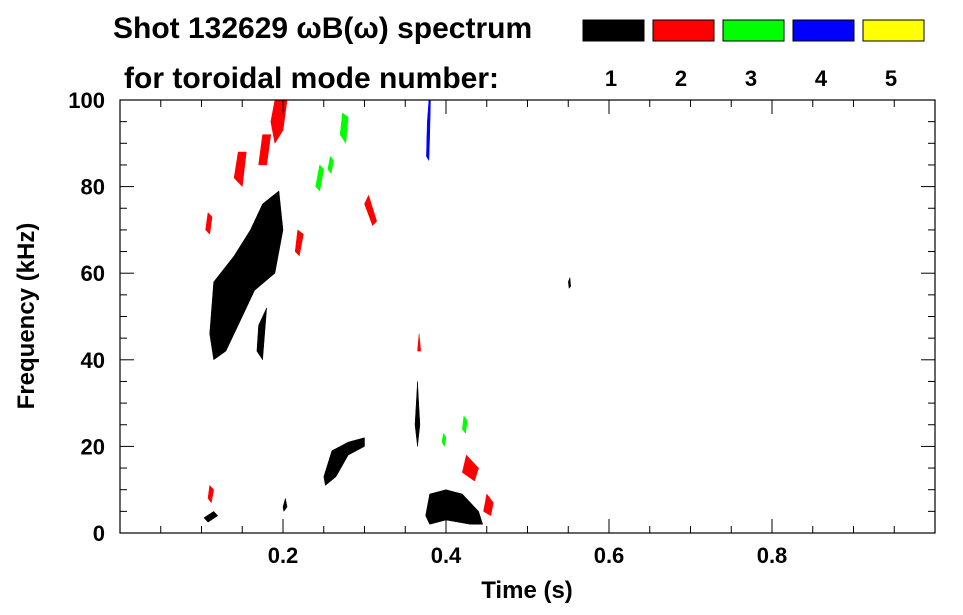 The height and width of the screenshot is (615, 963). Describe the element at coordinates (821, 78) in the screenshot. I see `legend-label-mode-4: 4` at that location.